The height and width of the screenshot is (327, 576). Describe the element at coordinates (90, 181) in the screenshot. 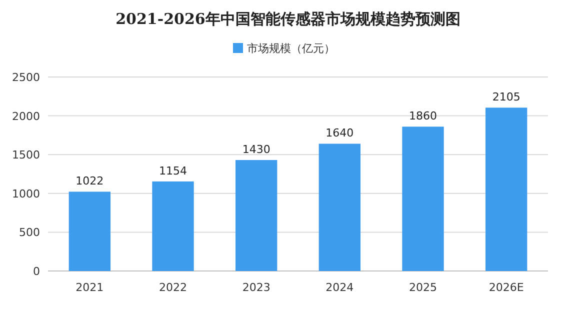

I see `data-label: 1022` at that location.